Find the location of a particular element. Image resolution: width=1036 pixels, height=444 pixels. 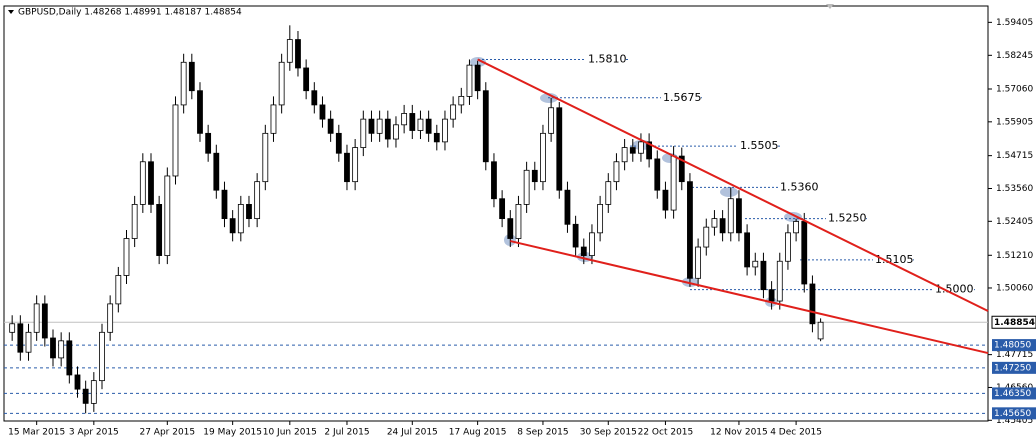

x-tick-label: 2 Jul 2015 is located at coordinates (346, 433).